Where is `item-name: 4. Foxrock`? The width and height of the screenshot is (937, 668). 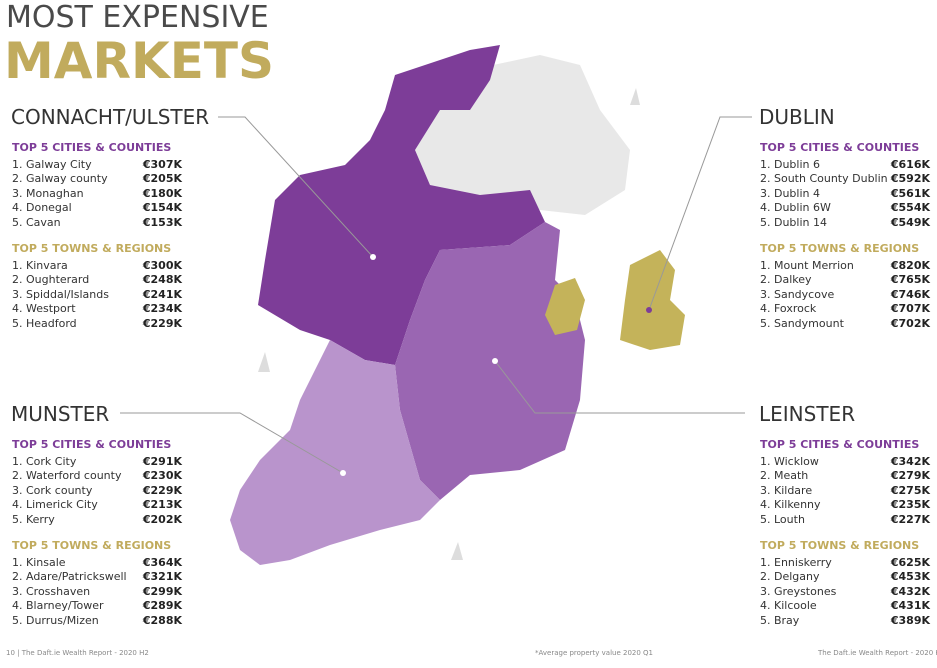
item-name: 4. Foxrock is located at coordinates (788, 309).